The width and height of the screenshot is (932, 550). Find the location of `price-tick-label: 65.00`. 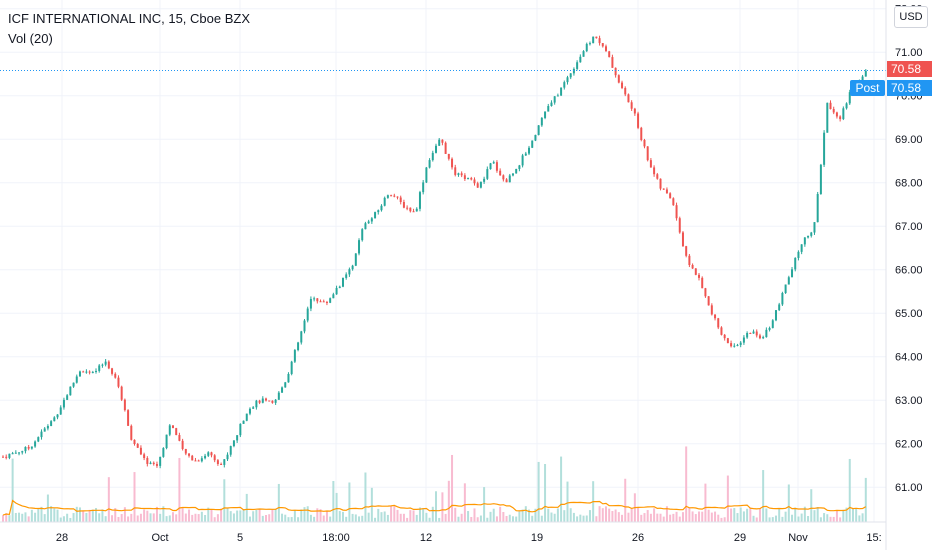

price-tick-label: 65.00 is located at coordinates (909, 314).